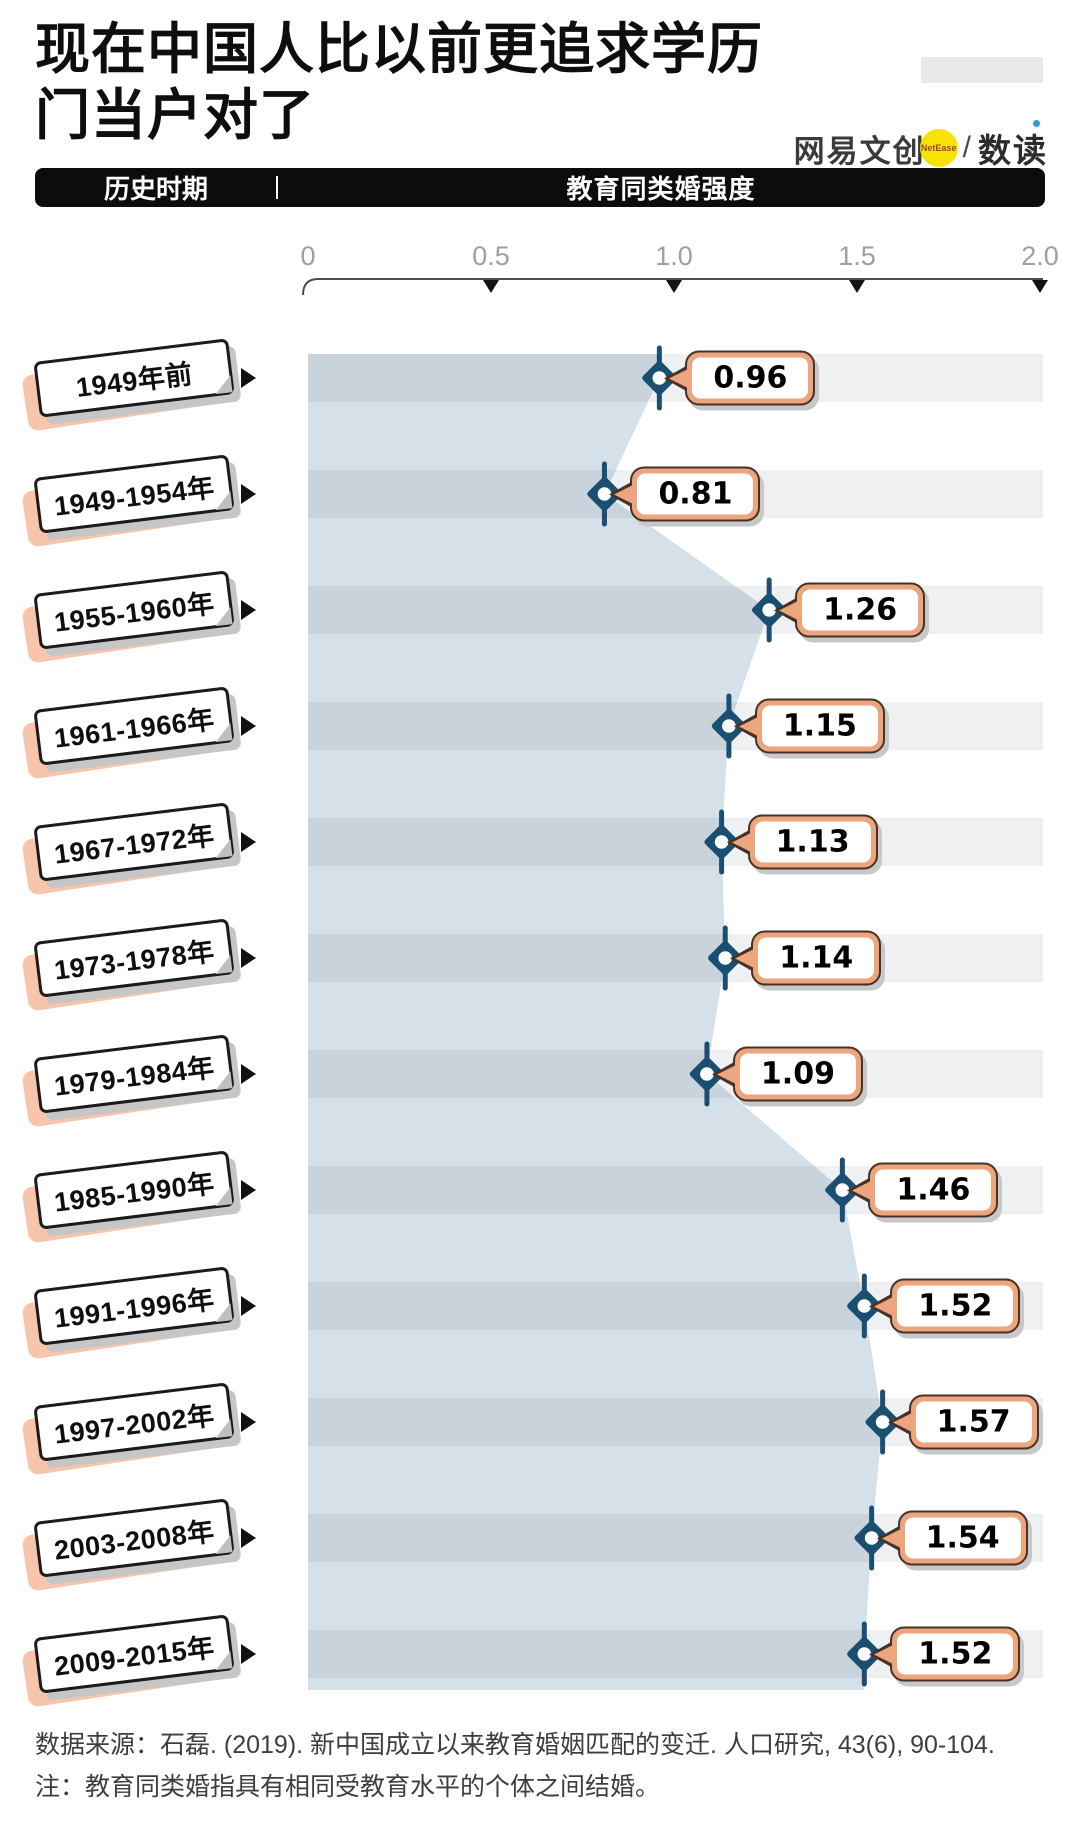 This screenshot has width=1080, height=1830. I want to click on bubble-value: 1.09, so click(797, 1074).